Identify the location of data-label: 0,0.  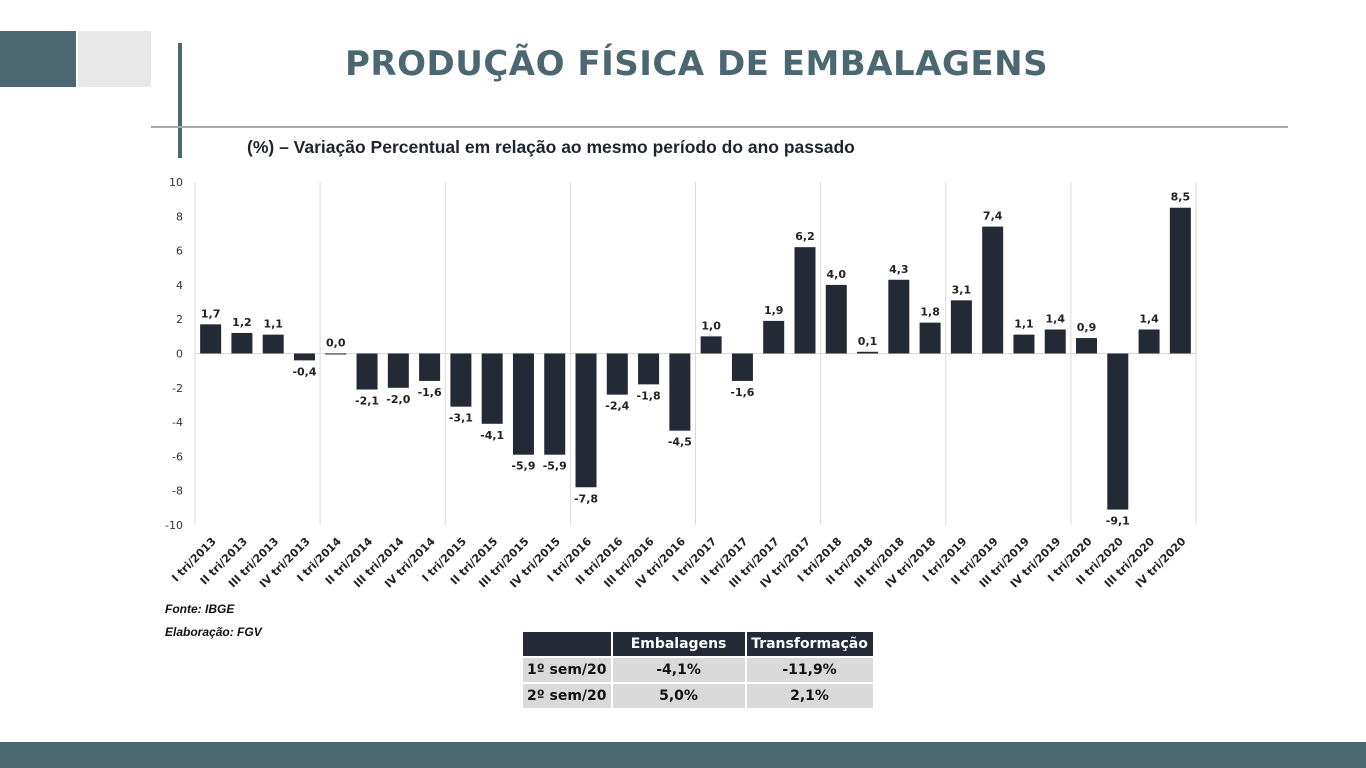
(336, 343).